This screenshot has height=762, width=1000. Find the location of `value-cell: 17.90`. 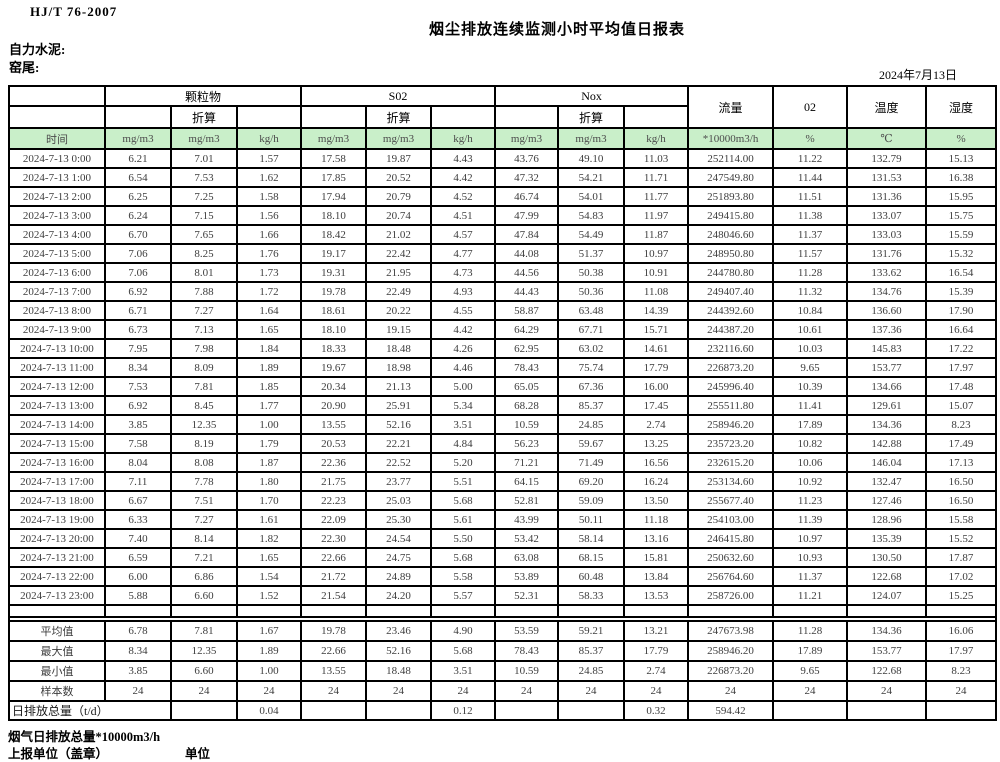

value-cell: 17.90 is located at coordinates (961, 310).